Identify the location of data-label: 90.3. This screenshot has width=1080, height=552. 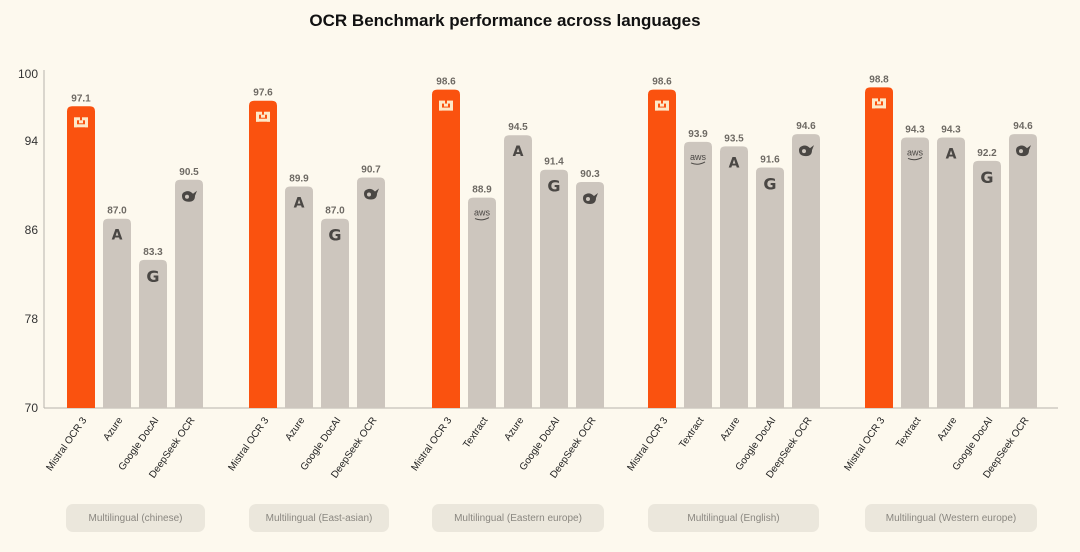
(590, 174).